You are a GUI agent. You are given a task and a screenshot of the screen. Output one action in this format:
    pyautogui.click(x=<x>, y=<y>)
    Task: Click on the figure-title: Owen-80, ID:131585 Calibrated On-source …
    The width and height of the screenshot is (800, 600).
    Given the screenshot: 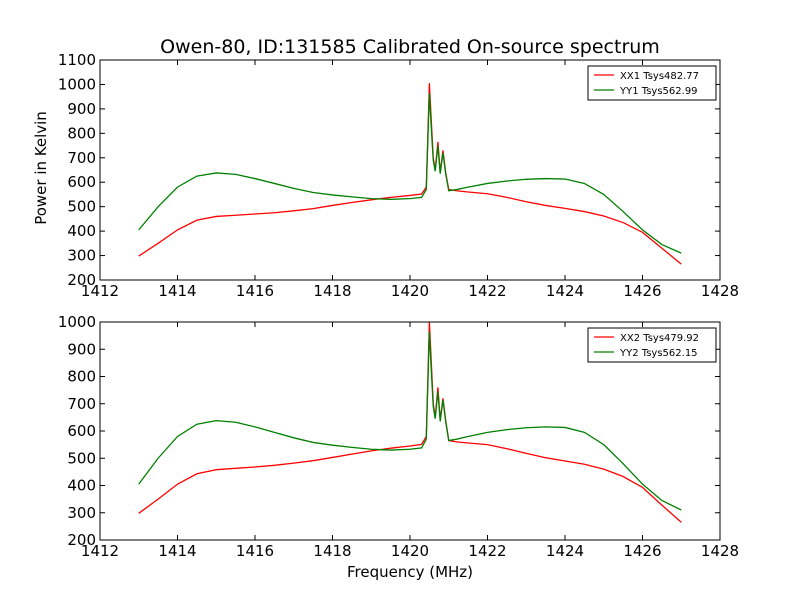 What is the action you would take?
    pyautogui.click(x=410, y=47)
    